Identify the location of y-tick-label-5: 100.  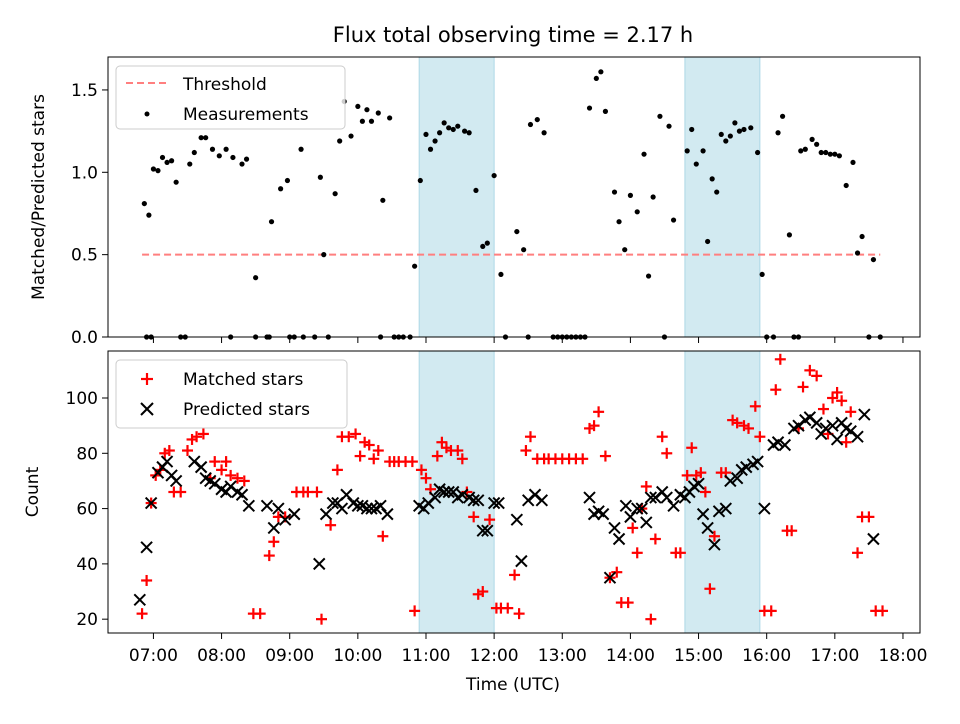
(82, 399).